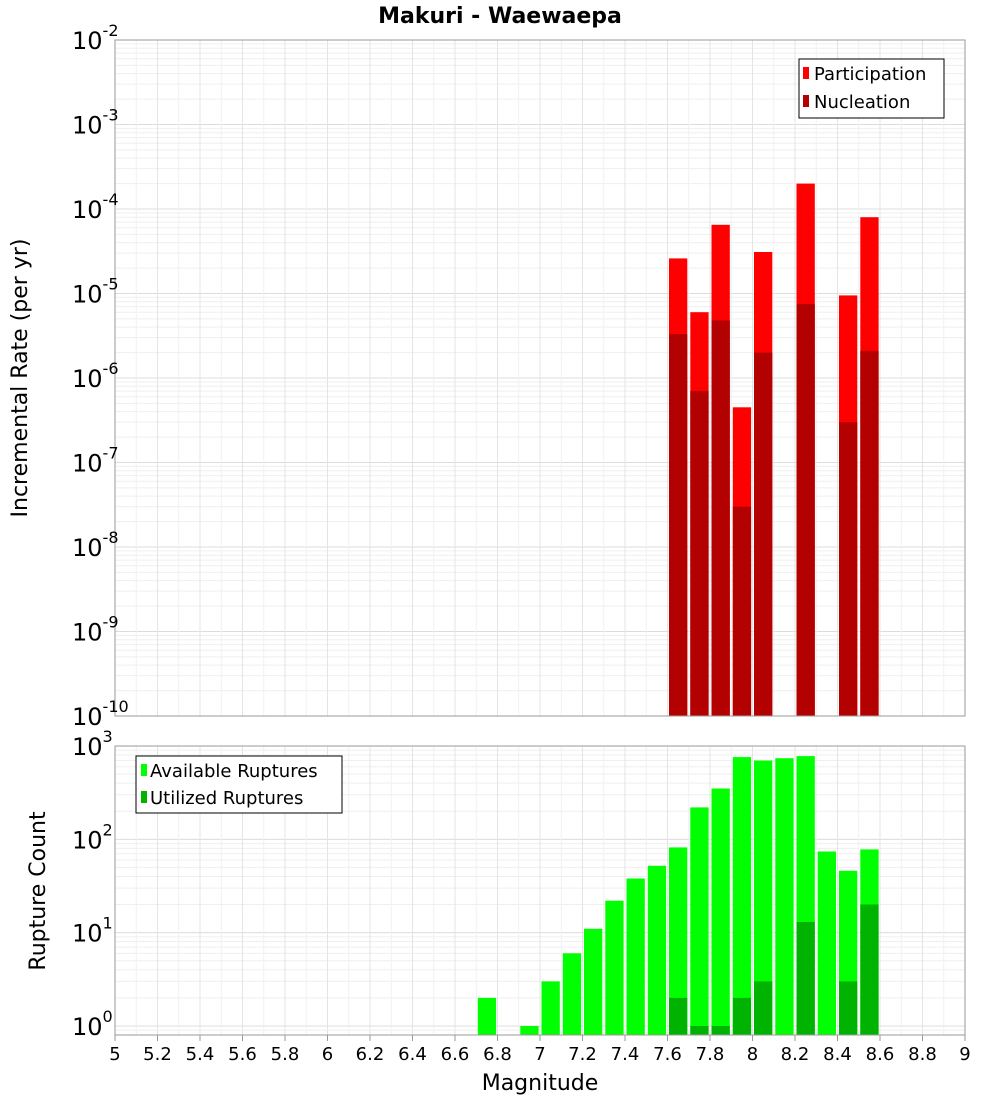 This screenshot has width=1000, height=1100. Describe the element at coordinates (111, 537) in the screenshot. I see `tick-exponent: -8` at that location.